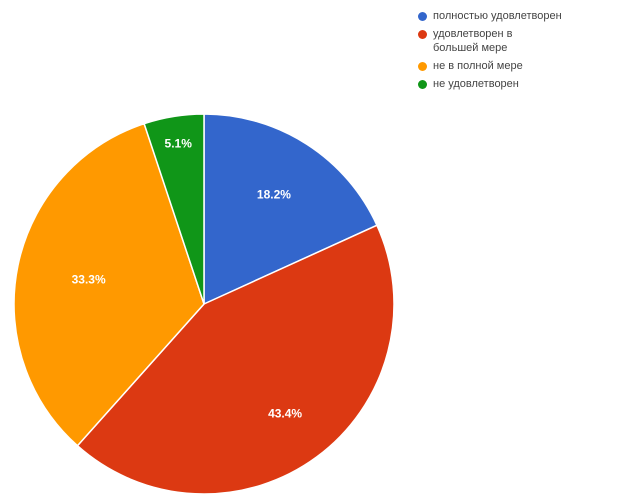 The image size is (622, 494). What do you see at coordinates (285, 413) in the screenshot?
I see `slice-value-label: 43.4%` at bounding box center [285, 413].